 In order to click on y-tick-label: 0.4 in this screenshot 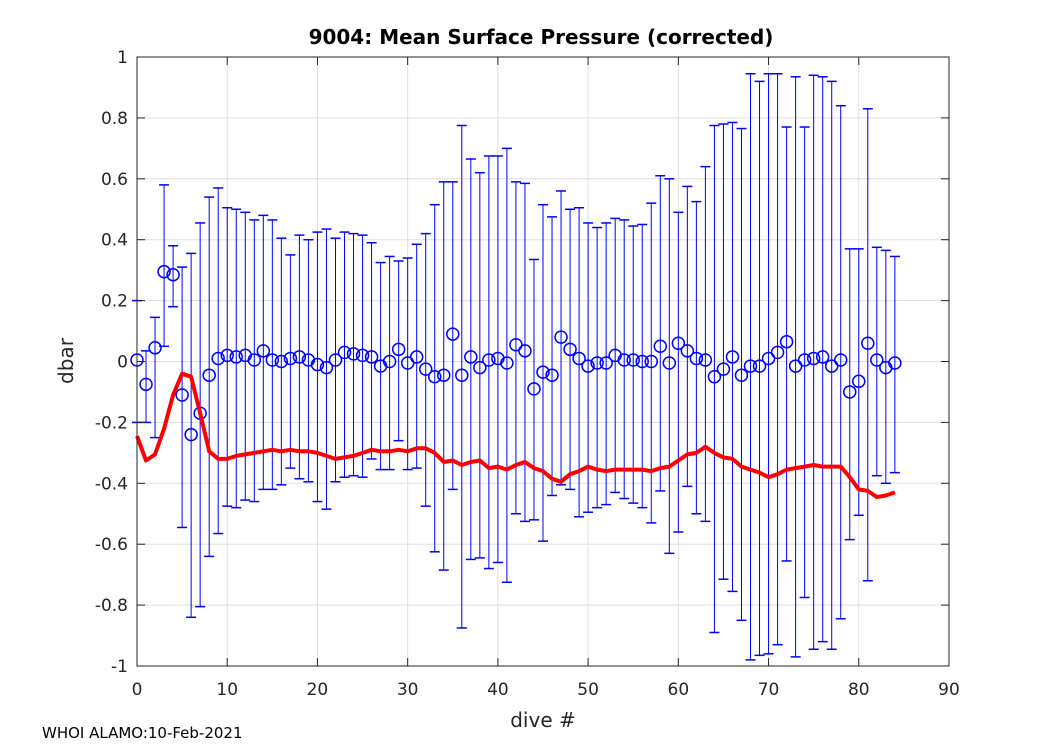, I will do `click(114, 241)`.